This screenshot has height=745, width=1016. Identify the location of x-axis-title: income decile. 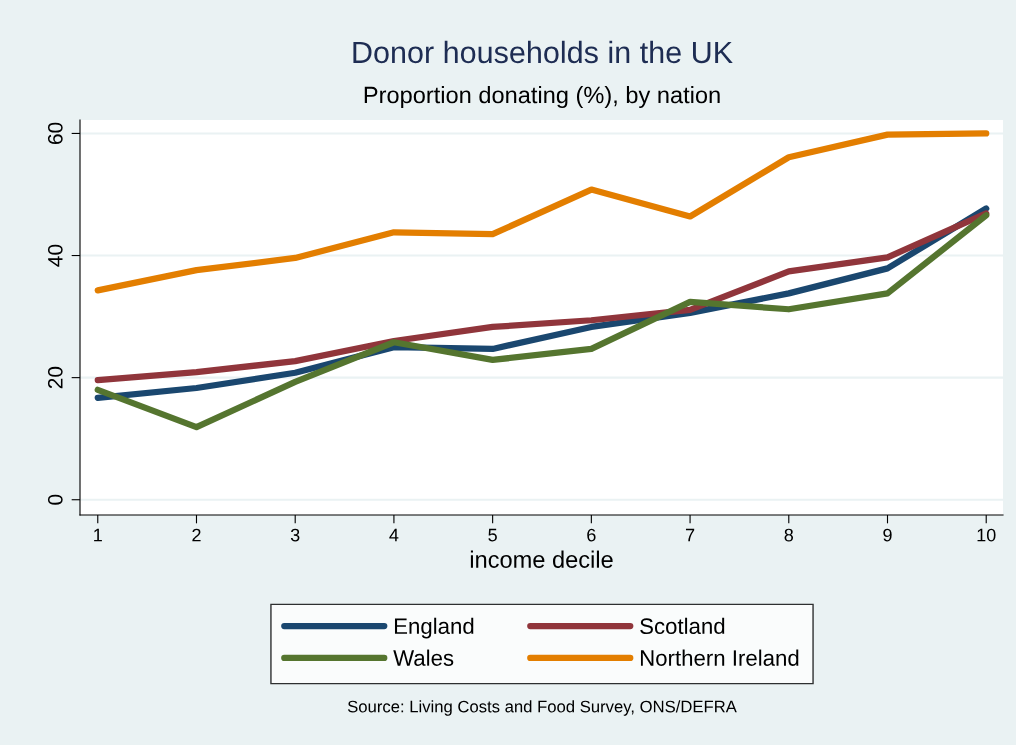
(541, 559).